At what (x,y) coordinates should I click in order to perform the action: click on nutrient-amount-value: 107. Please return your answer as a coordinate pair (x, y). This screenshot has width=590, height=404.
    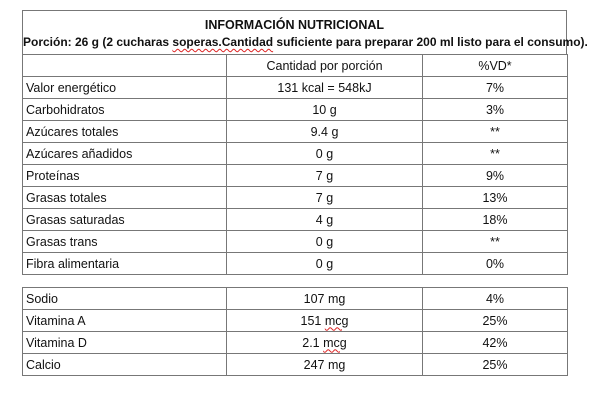
    Looking at the image, I should click on (314, 298).